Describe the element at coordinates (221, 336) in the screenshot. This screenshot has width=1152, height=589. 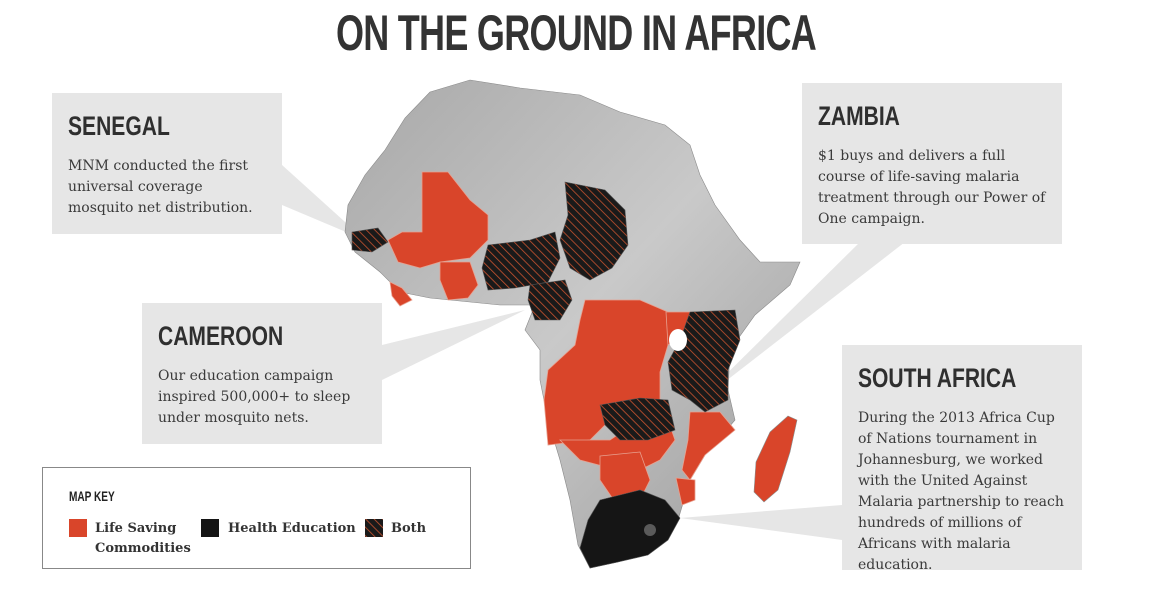
I see `cameroon-heading: CAMEROON` at that location.